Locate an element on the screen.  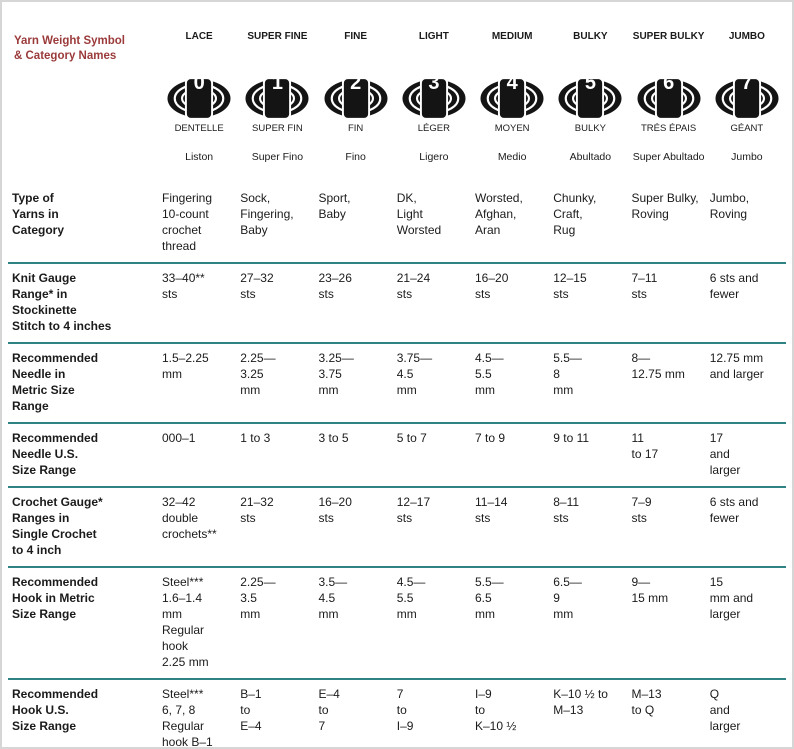
cell: 33–40** sts is located at coordinates (183, 286).